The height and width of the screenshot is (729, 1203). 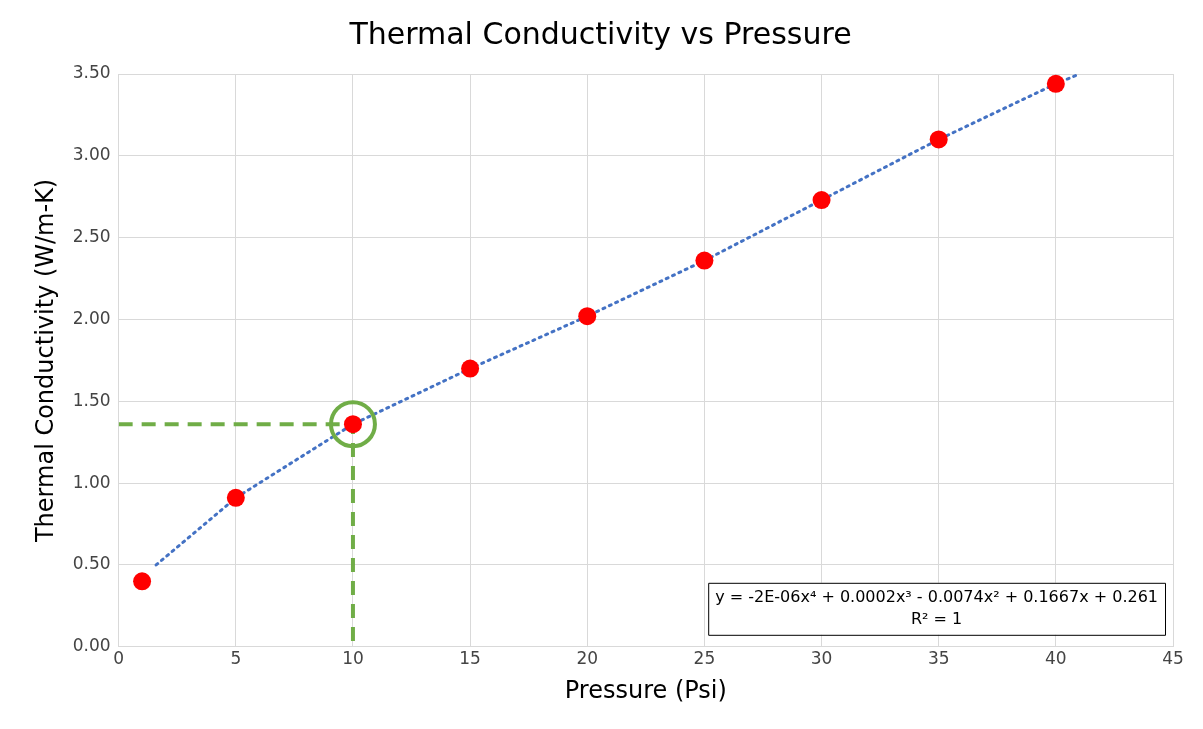 What do you see at coordinates (600, 33) in the screenshot?
I see `chart-title: Thermal Conductivity vs Pressure` at bounding box center [600, 33].